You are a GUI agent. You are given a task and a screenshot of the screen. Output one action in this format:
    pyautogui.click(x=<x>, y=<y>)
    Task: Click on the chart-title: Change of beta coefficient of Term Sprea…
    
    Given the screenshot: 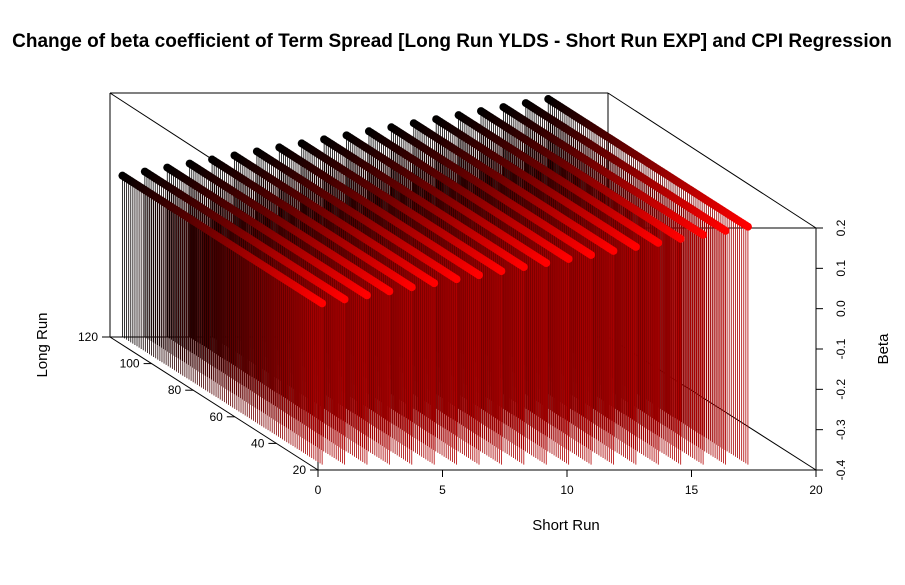 What is the action you would take?
    pyautogui.click(x=452, y=41)
    